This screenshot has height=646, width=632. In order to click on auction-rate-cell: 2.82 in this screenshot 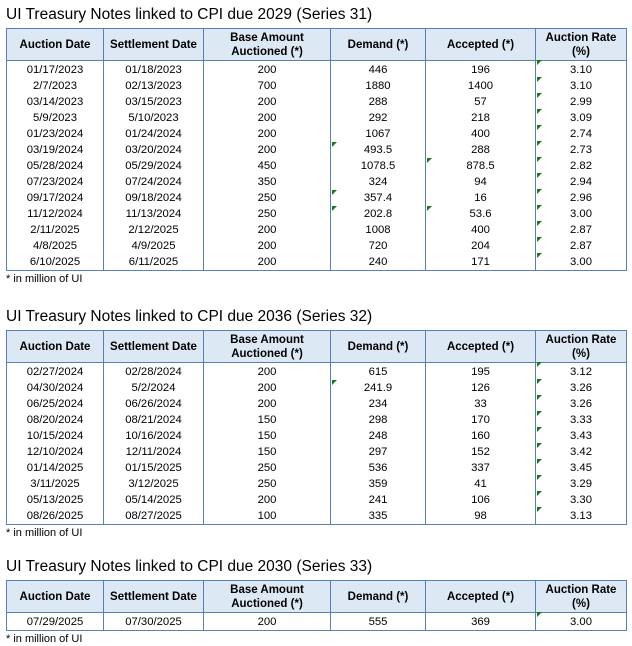, I will do `click(581, 165)`.